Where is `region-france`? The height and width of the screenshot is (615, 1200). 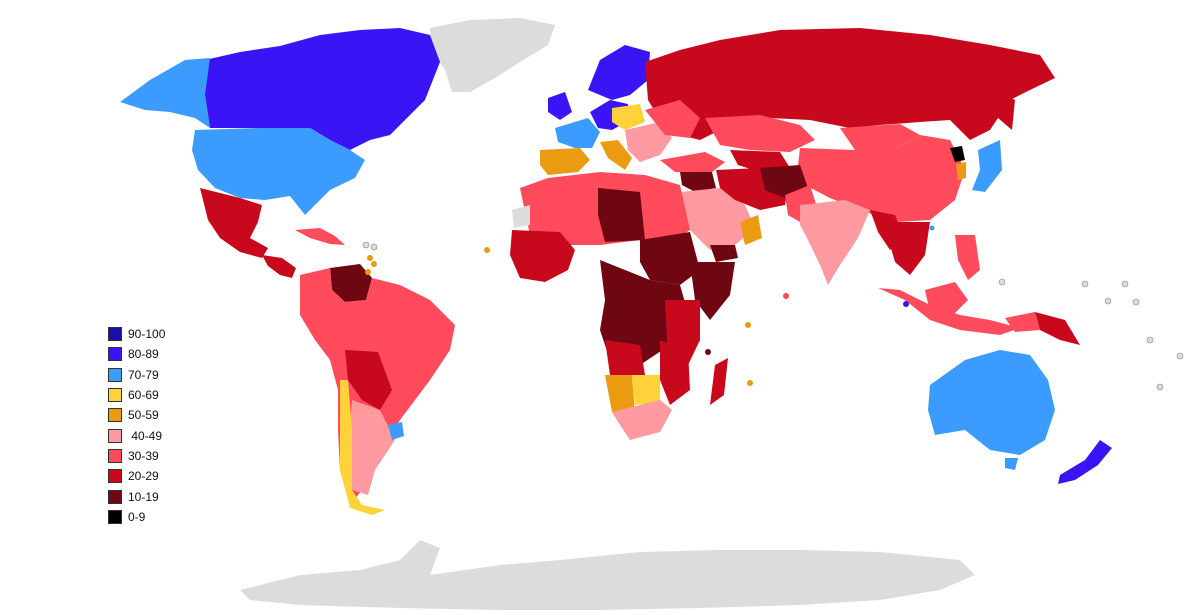 region-france is located at coordinates (577, 133).